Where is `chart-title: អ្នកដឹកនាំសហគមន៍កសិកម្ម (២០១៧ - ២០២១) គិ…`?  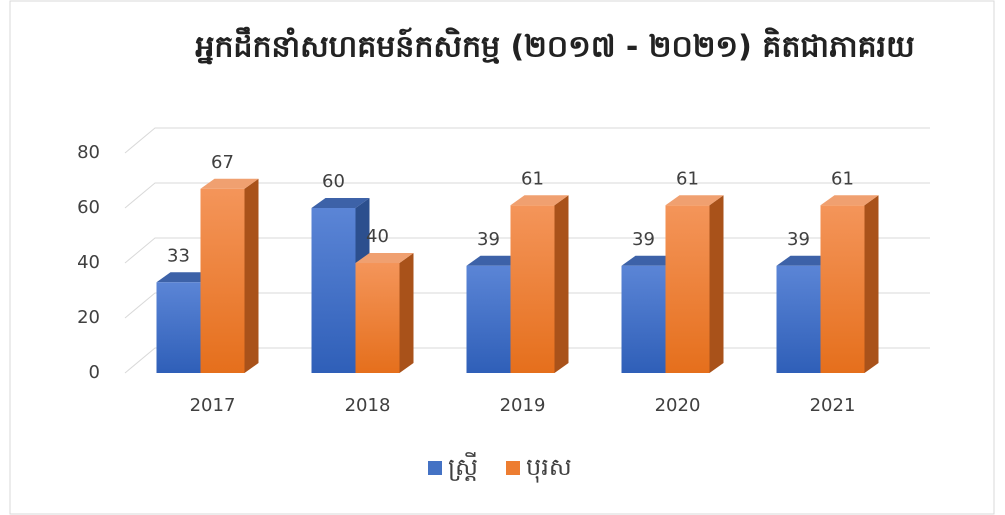 chart-title: អ្នកដឹកនាំសហគមន៍កសិកម្ម (២០១៧ - ២០២១) គិ… is located at coordinates (554, 46).